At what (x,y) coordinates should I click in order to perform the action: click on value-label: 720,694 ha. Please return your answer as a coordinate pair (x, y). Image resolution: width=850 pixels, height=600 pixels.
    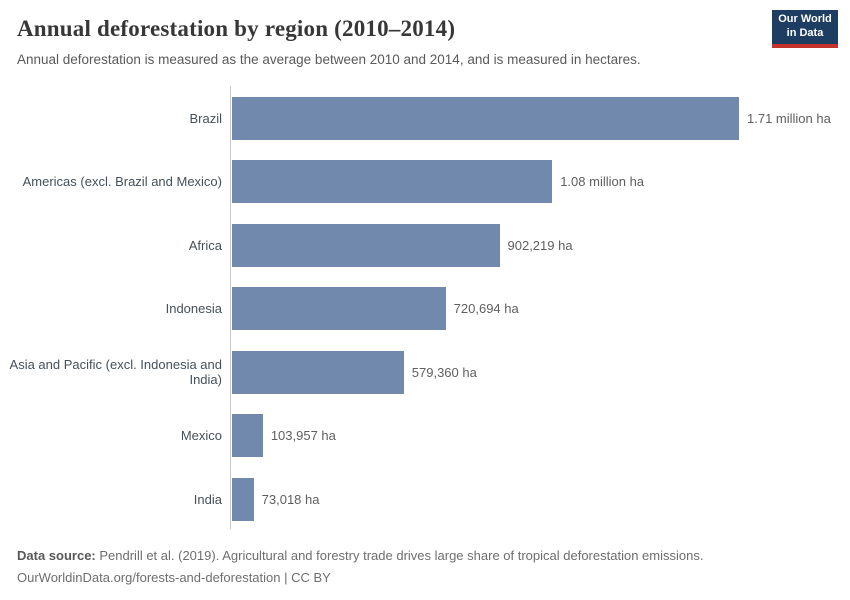
    Looking at the image, I should click on (486, 309).